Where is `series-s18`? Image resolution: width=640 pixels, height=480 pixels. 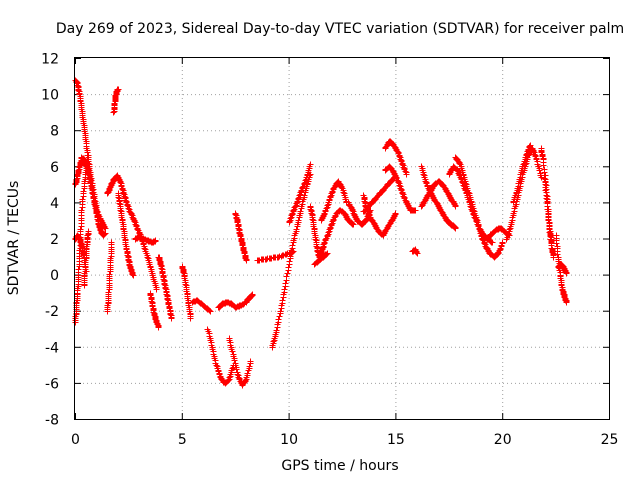 series-s18 is located at coordinates (241, 237).